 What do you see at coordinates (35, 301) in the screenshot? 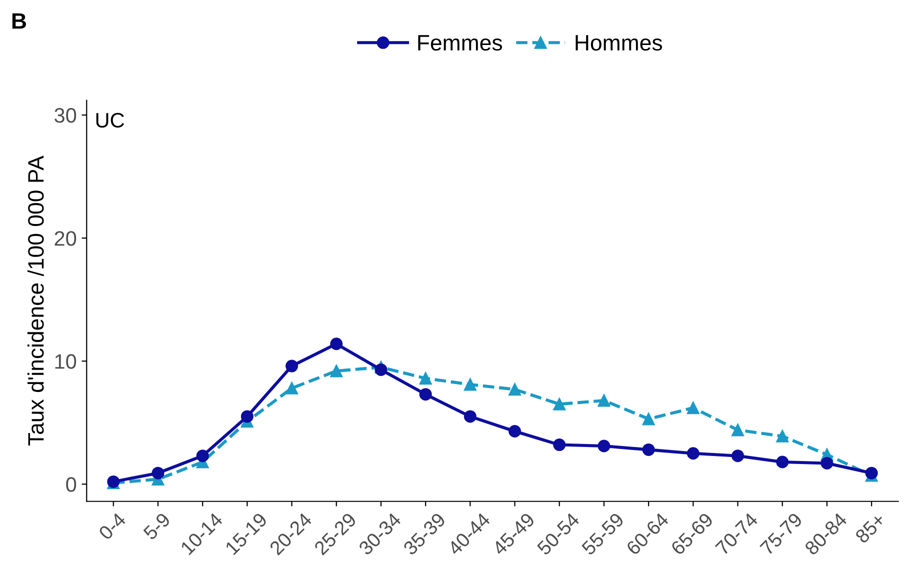
I see `y-axis-title: Taux d'incidence /100 000 PA` at bounding box center [35, 301].